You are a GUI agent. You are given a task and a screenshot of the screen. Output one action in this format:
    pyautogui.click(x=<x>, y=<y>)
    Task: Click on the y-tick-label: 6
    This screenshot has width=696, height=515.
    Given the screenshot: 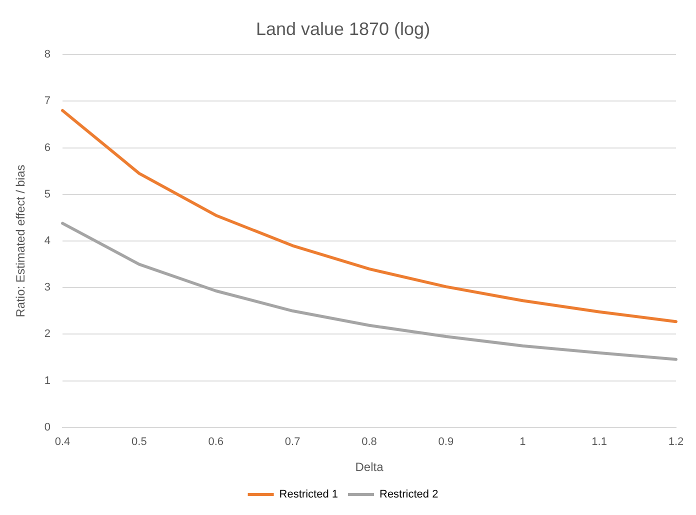 What is the action you would take?
    pyautogui.click(x=47, y=148)
    